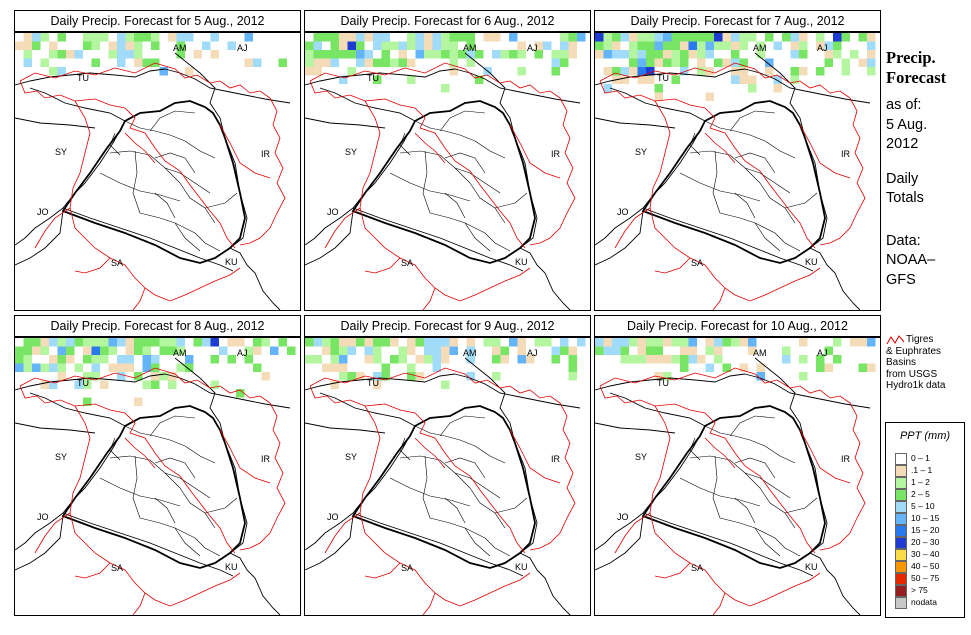 This screenshot has height=635, width=971. I want to click on country-label: SY, so click(61, 457).